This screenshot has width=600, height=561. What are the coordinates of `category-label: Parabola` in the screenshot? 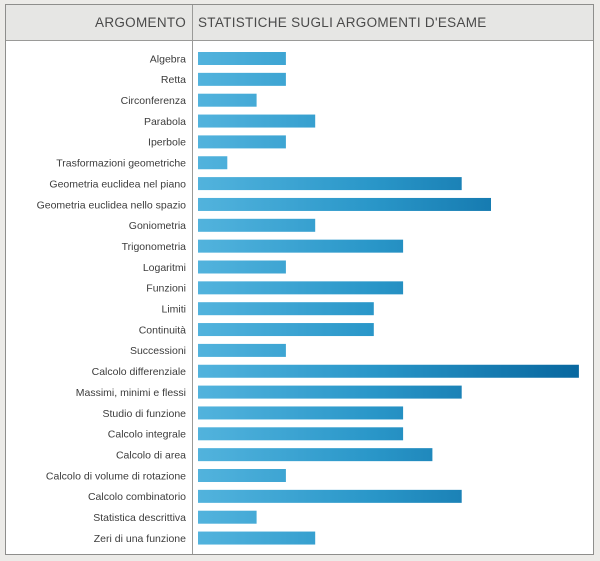 It's located at (165, 122).